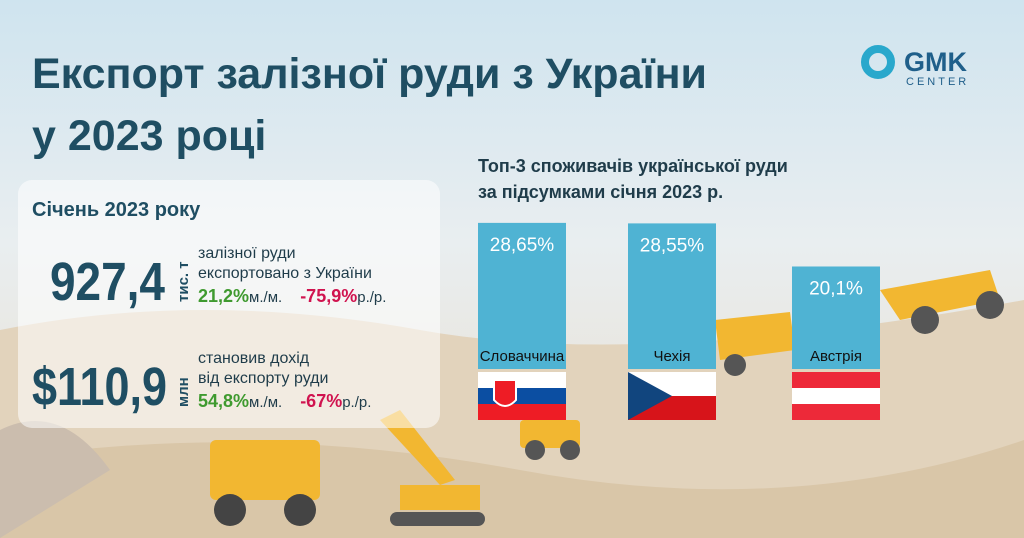  I want to click on logo-subtext: CENTER, so click(937, 82).